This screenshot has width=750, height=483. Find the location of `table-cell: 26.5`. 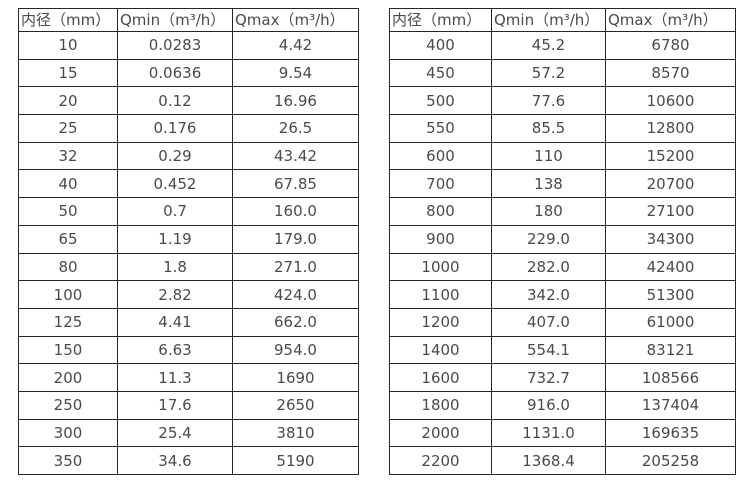

table-cell: 26.5 is located at coordinates (295, 128).